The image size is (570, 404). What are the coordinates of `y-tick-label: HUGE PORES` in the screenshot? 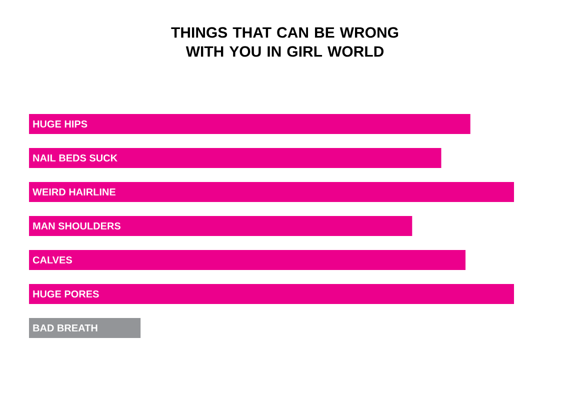 It's located at (66, 294).